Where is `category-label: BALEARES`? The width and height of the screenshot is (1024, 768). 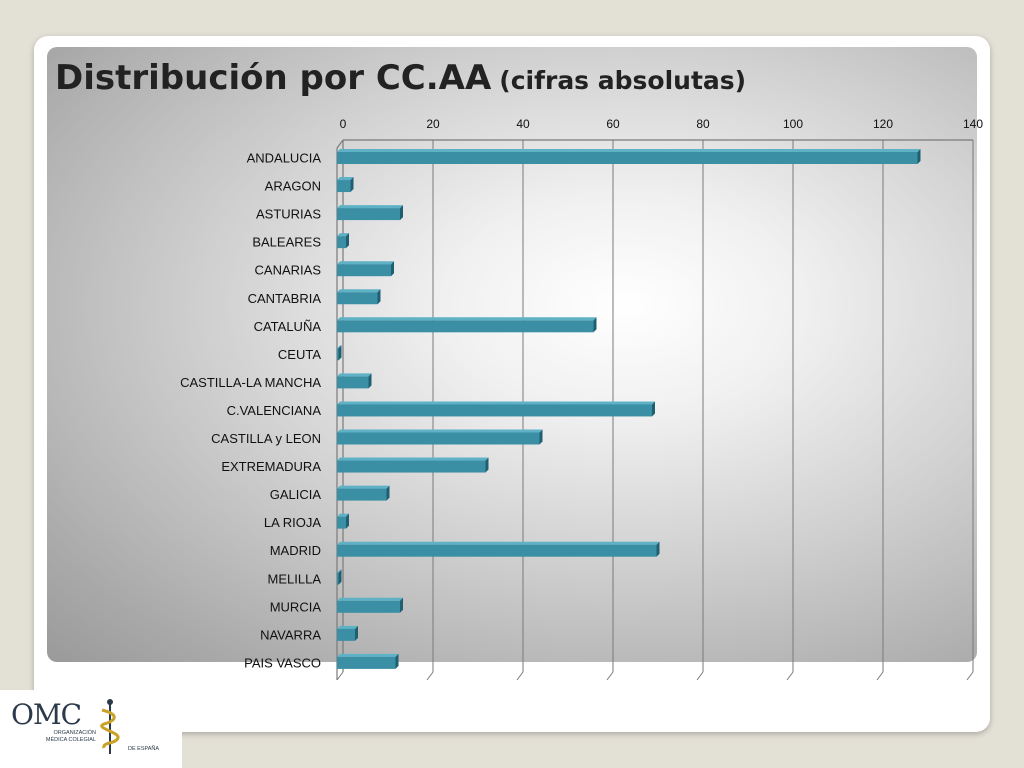 category-label: BALEARES is located at coordinates (286, 242).